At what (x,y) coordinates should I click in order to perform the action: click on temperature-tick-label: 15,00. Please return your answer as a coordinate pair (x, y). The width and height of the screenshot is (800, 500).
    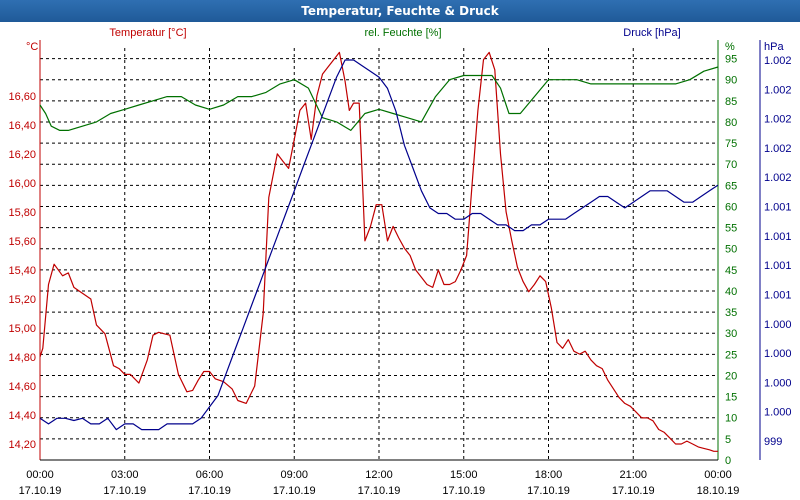
    Looking at the image, I should click on (22, 329).